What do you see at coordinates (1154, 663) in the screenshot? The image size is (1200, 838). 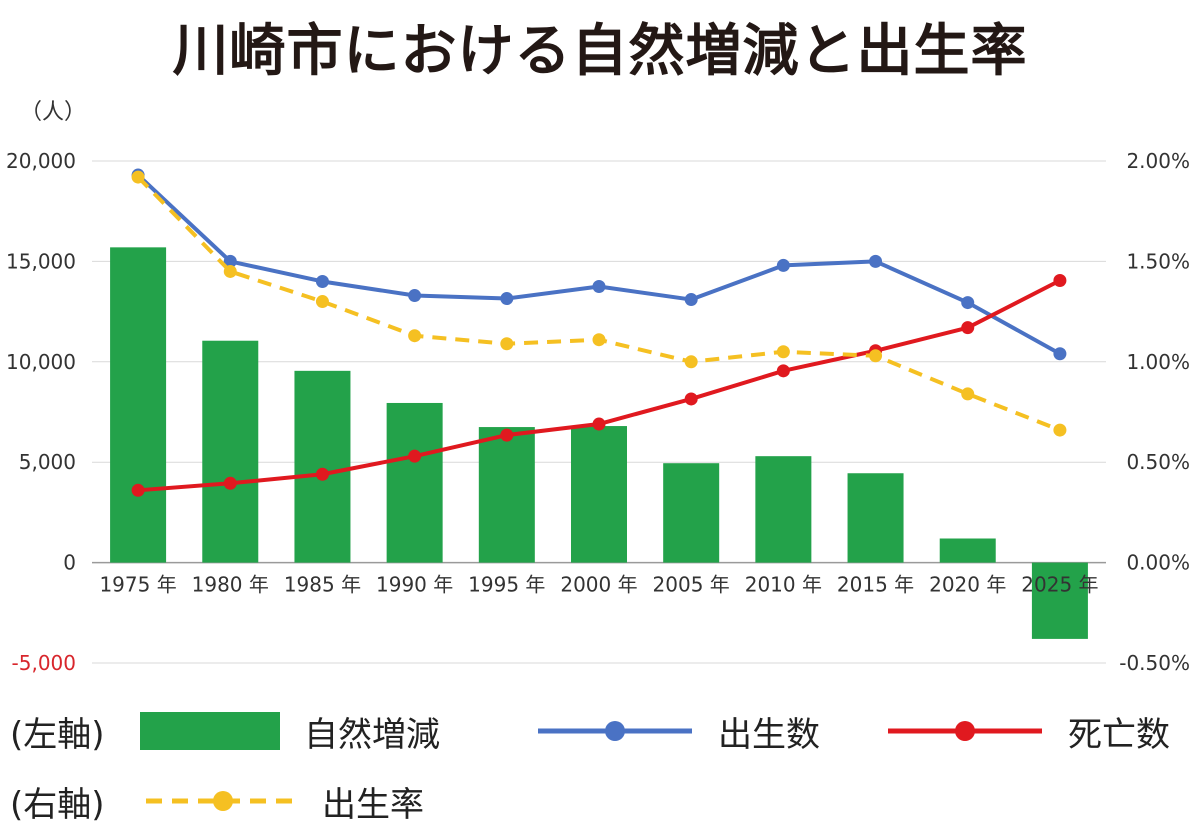 I see `right-axis-tick-label: -0.50%` at bounding box center [1154, 663].